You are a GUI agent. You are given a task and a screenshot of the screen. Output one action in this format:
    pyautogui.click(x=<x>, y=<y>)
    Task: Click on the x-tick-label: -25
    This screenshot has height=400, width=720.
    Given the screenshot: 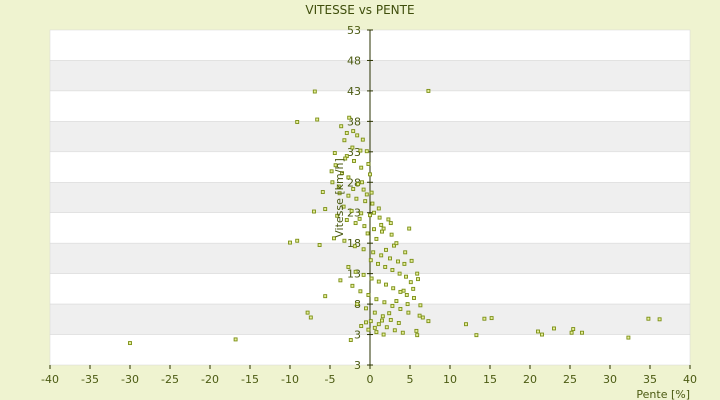 What is the action you would take?
    pyautogui.click(x=170, y=379)
    